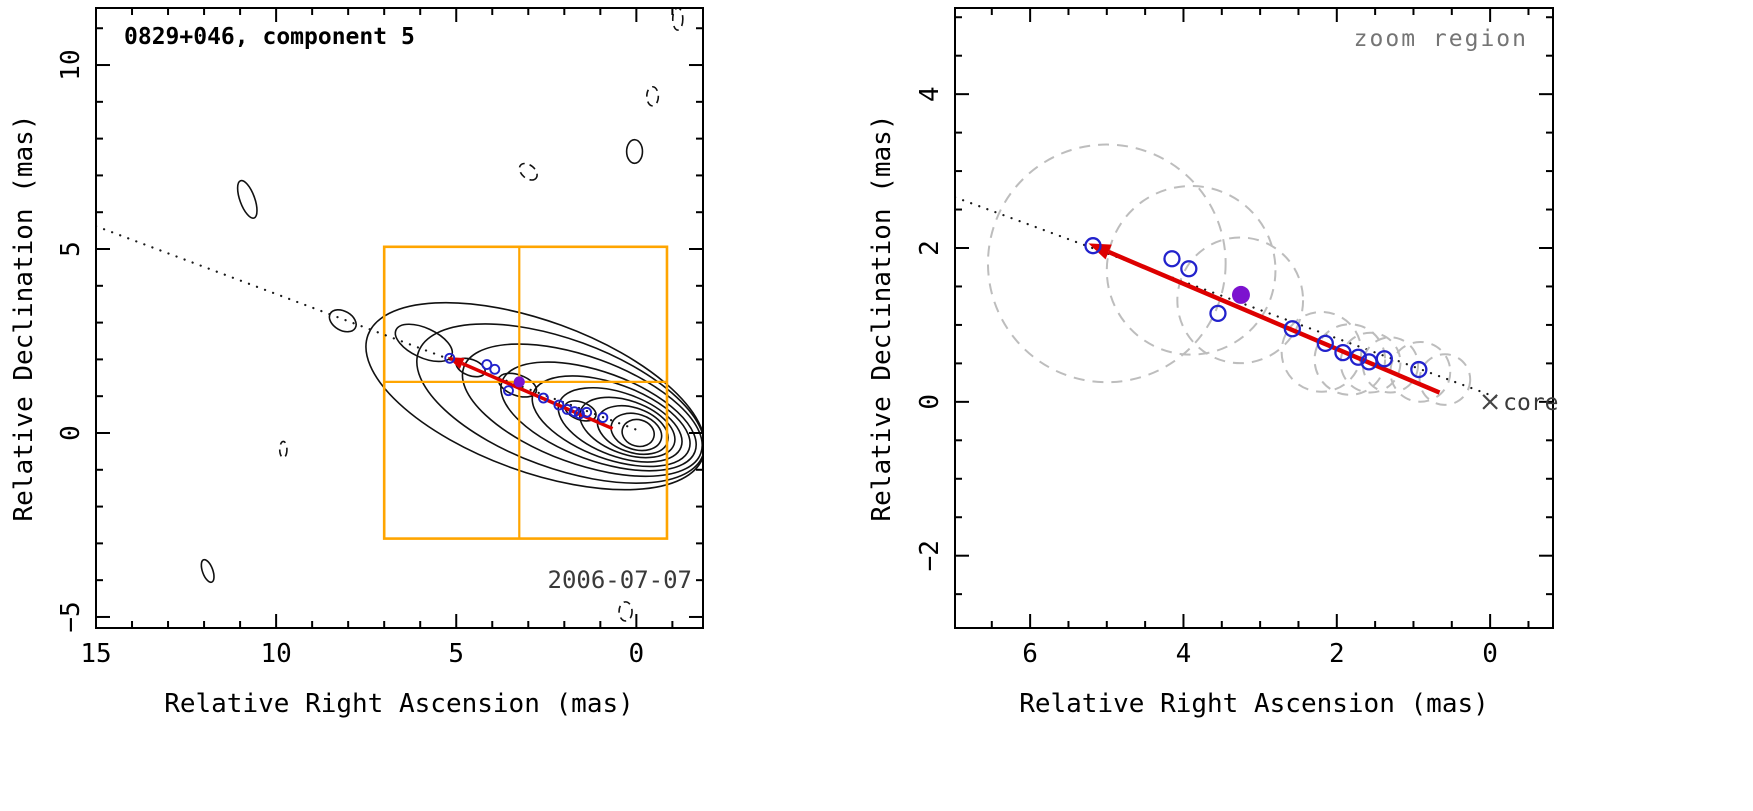 The width and height of the screenshot is (1753, 811). What do you see at coordinates (1441, 39) in the screenshot?
I see `zoom-region-label: zoom region` at bounding box center [1441, 39].